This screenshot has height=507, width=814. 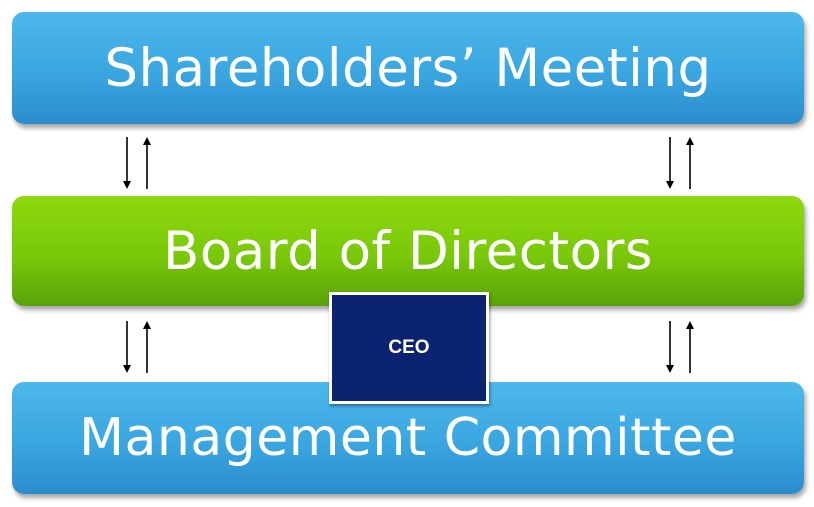 I want to click on board-of-directors-label: Board of Directors, so click(x=408, y=251).